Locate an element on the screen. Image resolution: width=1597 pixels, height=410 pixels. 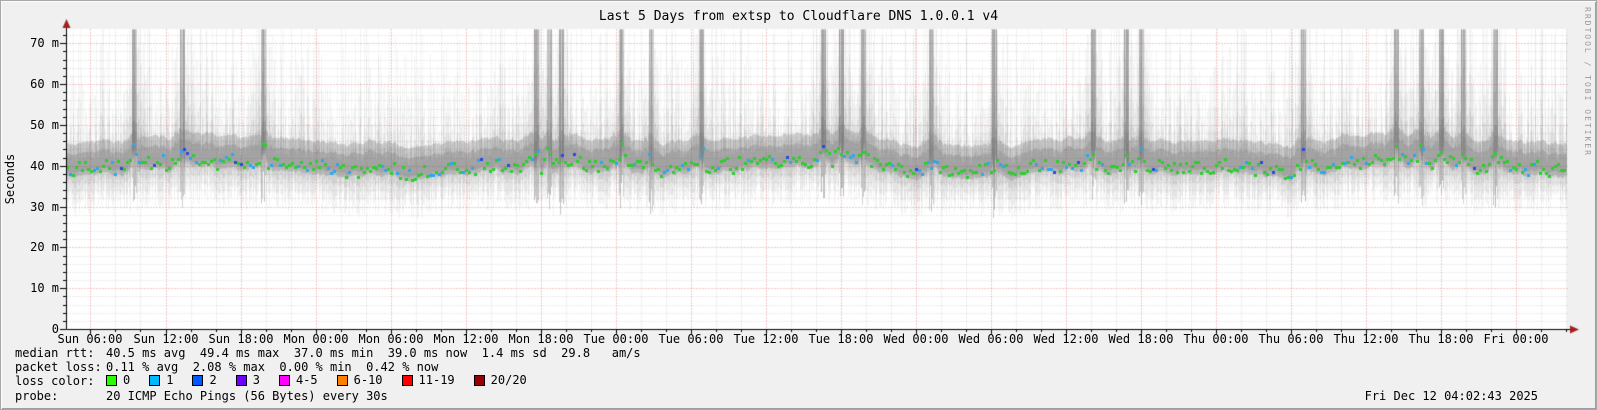
x-tick-Mon-18-00: Mon 18:00 is located at coordinates (541, 339).